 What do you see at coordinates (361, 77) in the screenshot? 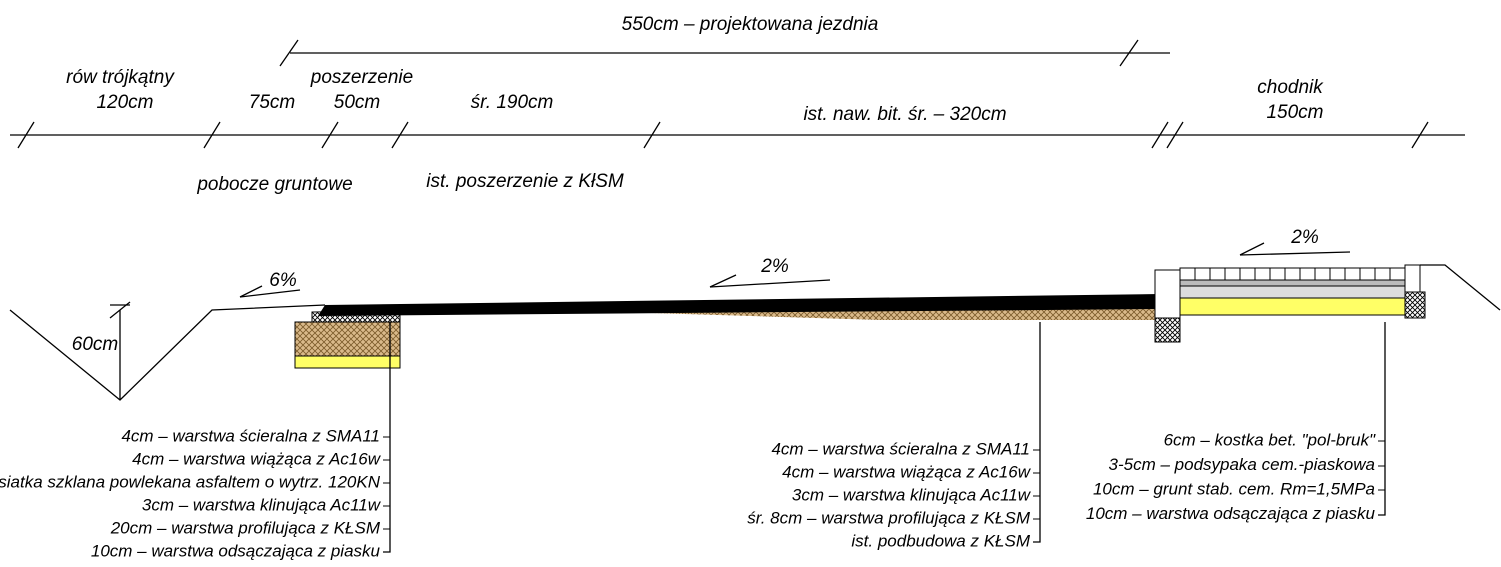
I see `dimension-label: poszerzenie` at bounding box center [361, 77].